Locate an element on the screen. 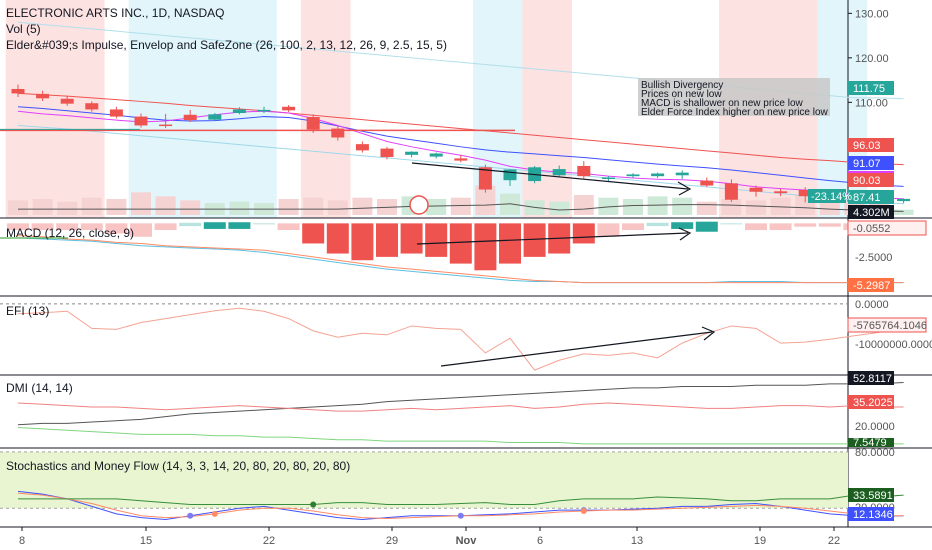  x-tick-label: 19 is located at coordinates (760, 541).